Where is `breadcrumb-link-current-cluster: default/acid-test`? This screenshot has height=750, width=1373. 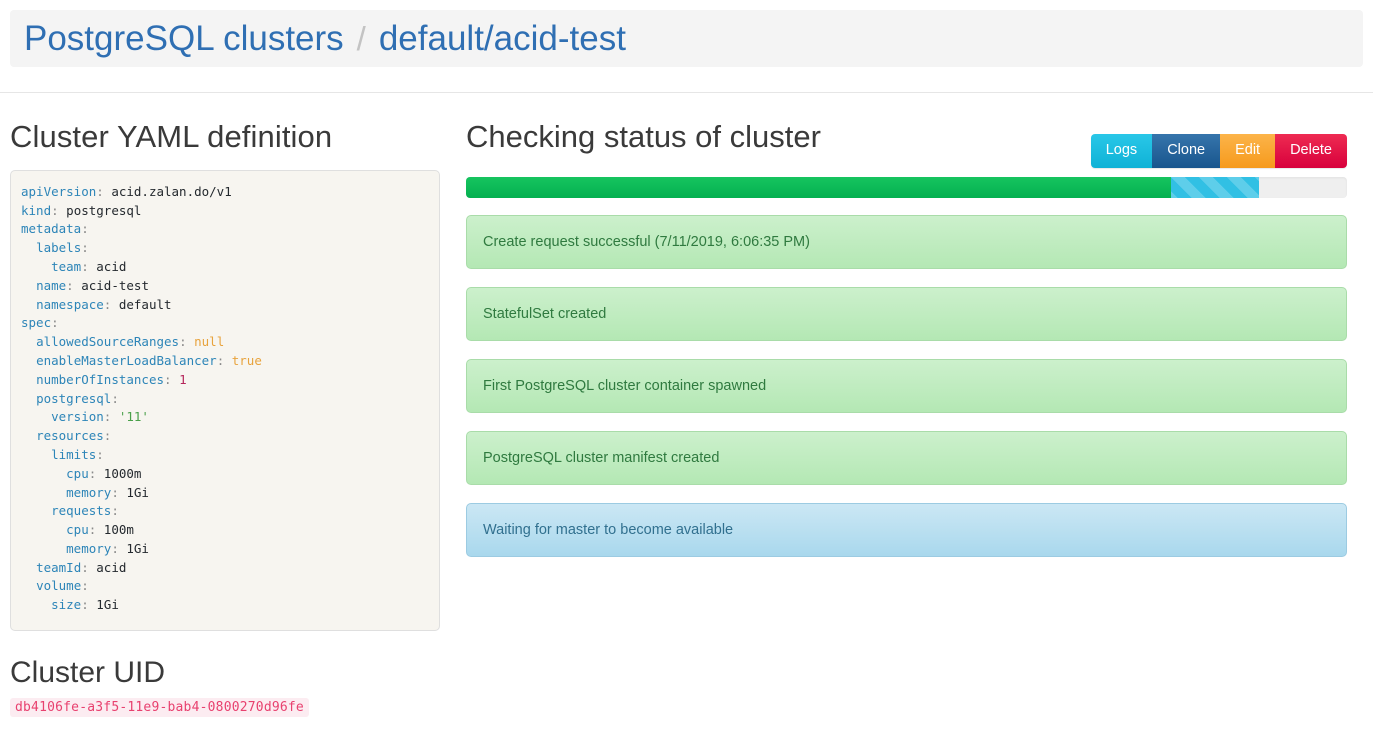
breadcrumb-link-current-cluster: default/acid-test is located at coordinates (502, 38).